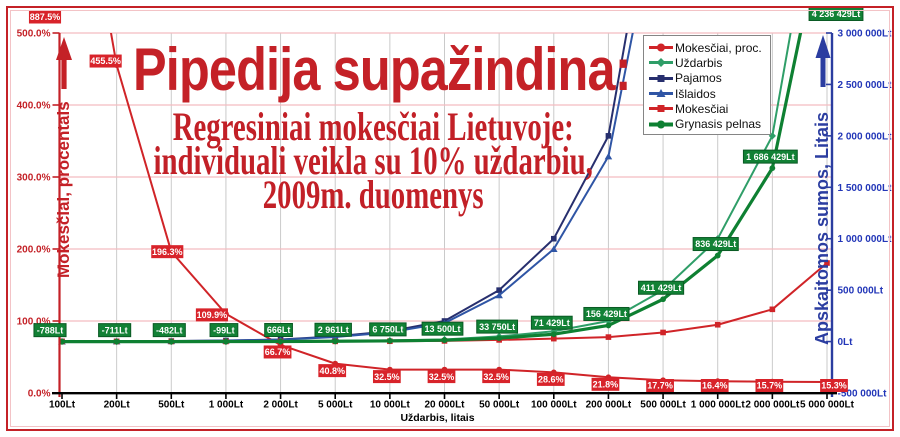  I want to click on legend-item-pajamos: Pajamos, so click(708, 78).